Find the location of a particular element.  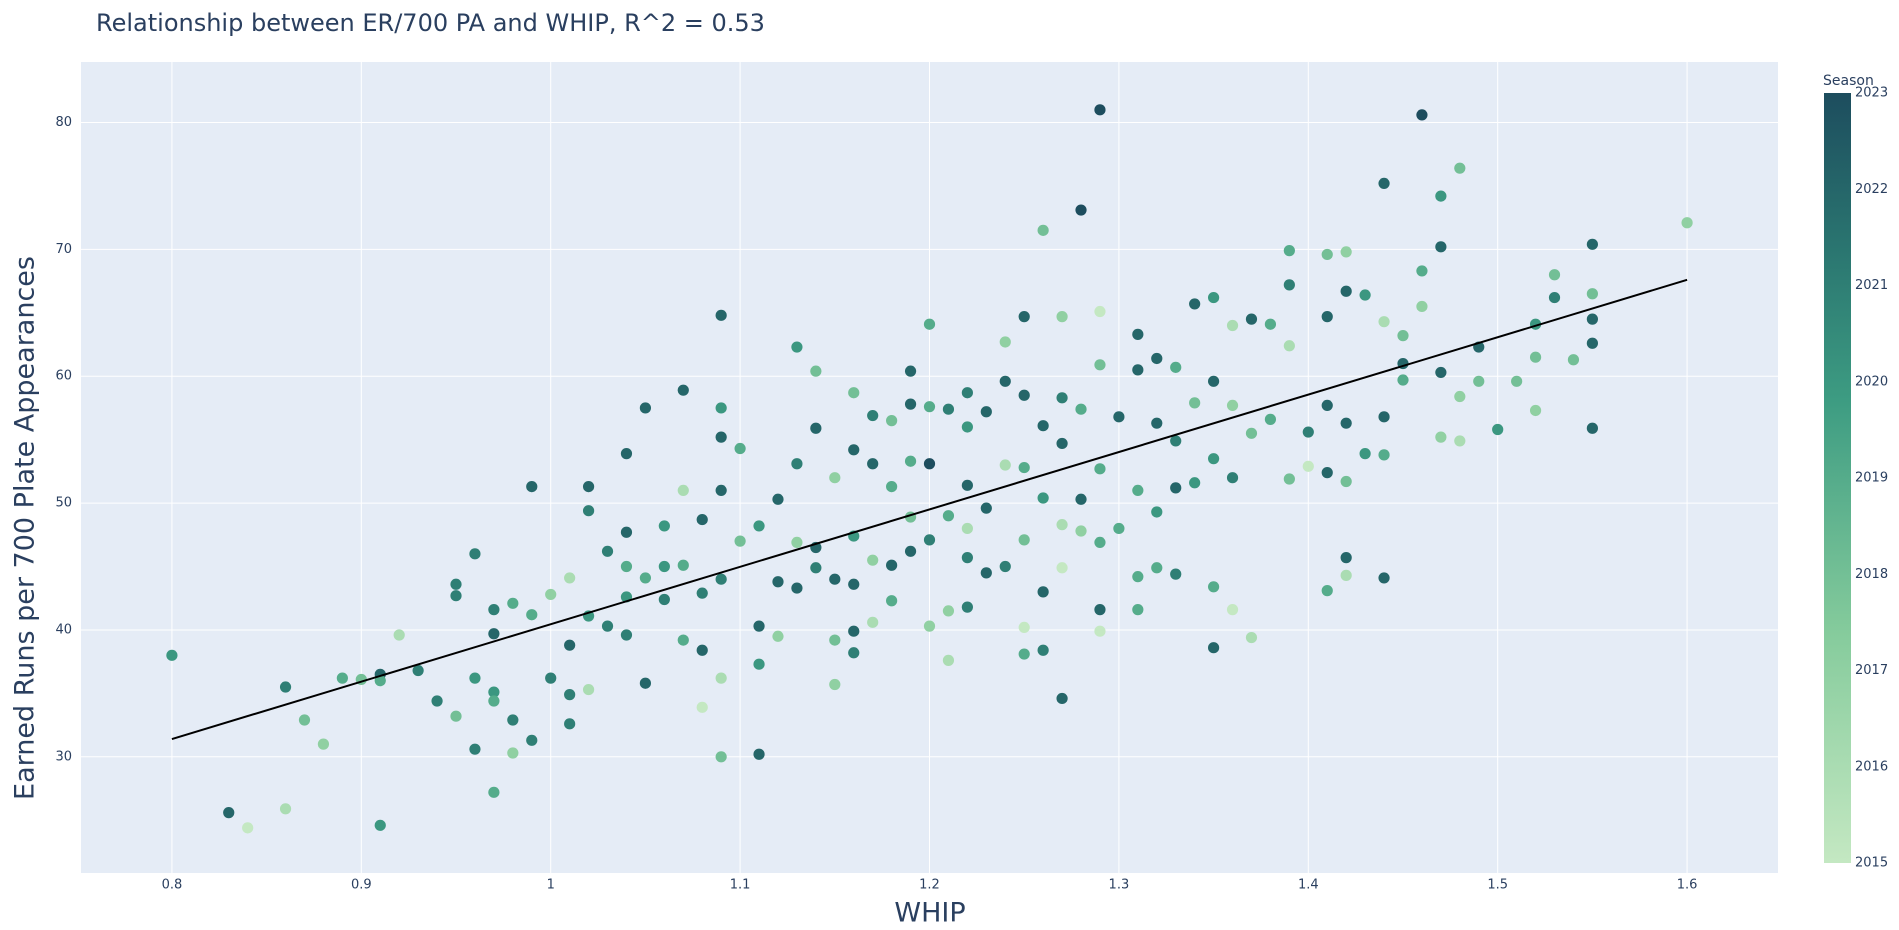

y-tick-label: 30 is located at coordinates (63, 756).